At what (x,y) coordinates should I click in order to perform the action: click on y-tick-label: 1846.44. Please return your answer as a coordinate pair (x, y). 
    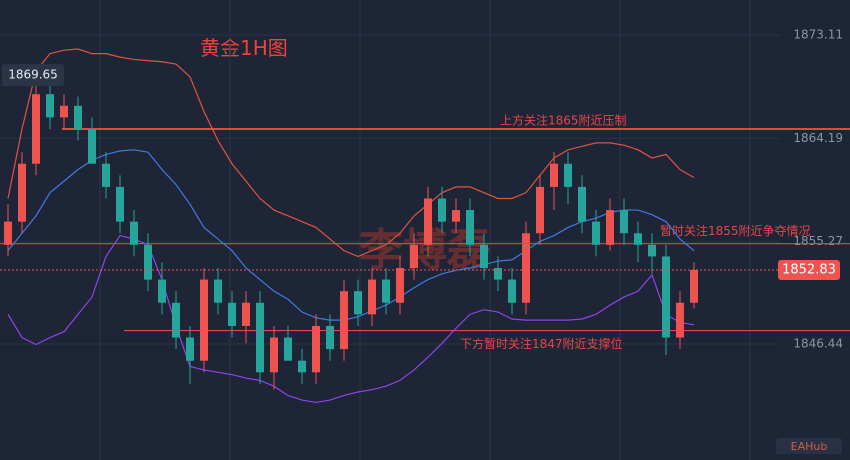
    Looking at the image, I should click on (818, 344).